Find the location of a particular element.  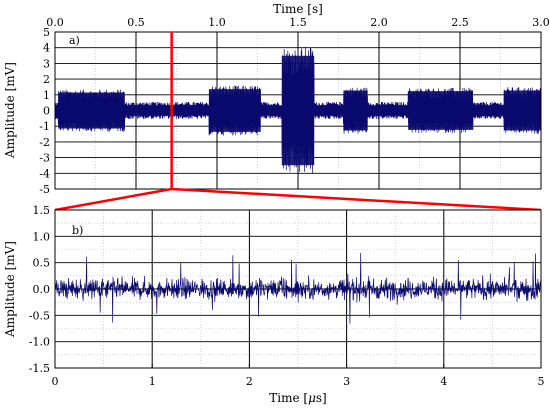

panel-b-ytick-label: 0.0 is located at coordinates (42, 289).